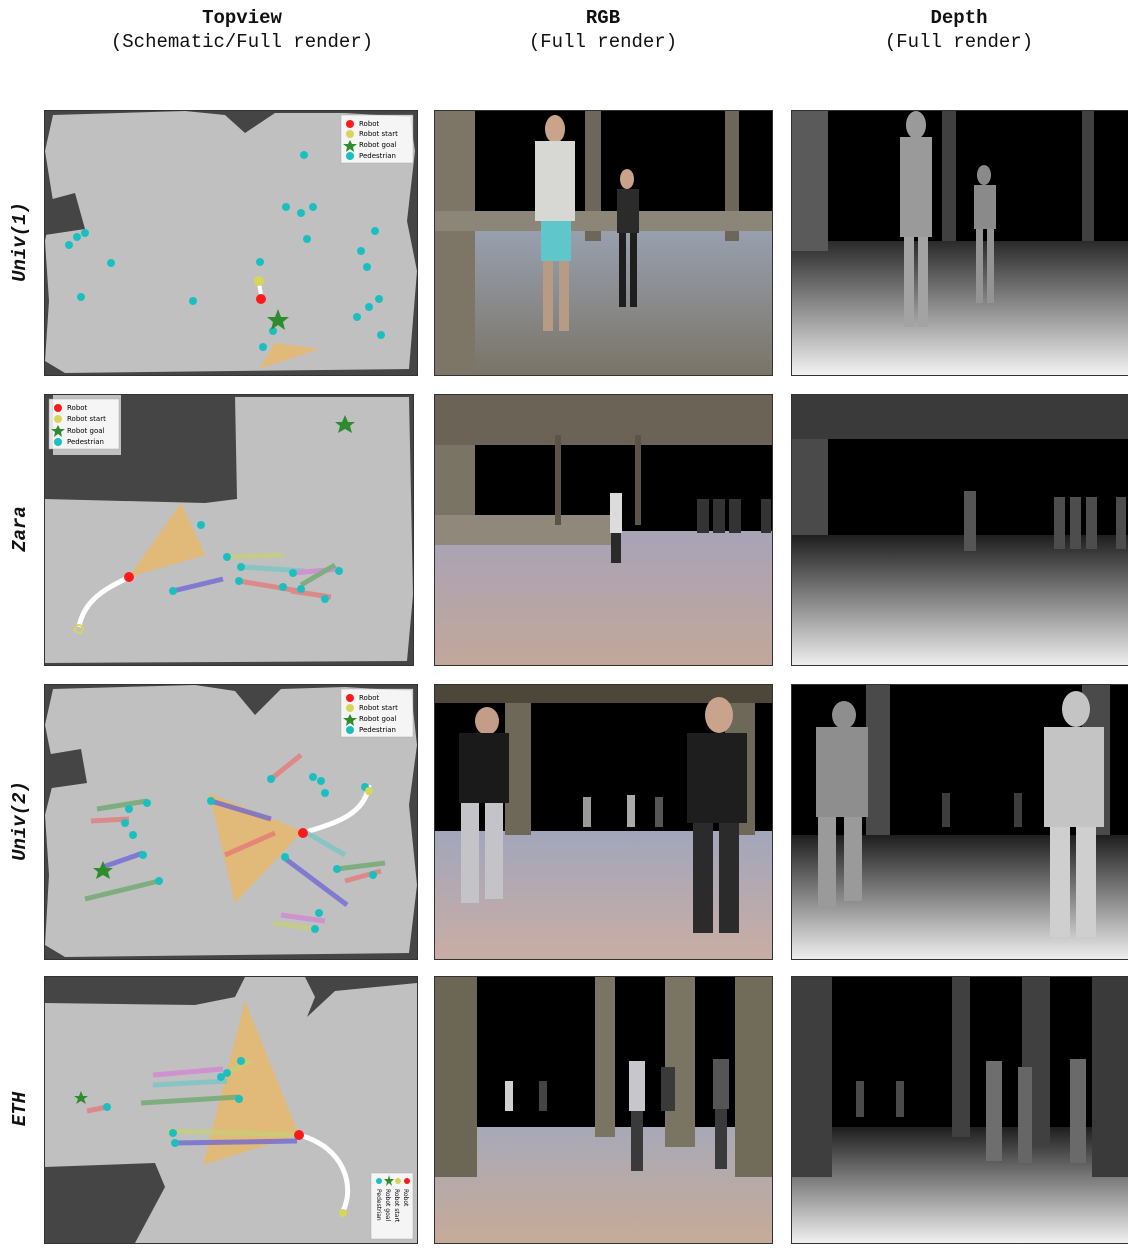 This screenshot has height=1249, width=1128. What do you see at coordinates (603, 822) in the screenshot?
I see `rgb-render-univ2` at bounding box center [603, 822].